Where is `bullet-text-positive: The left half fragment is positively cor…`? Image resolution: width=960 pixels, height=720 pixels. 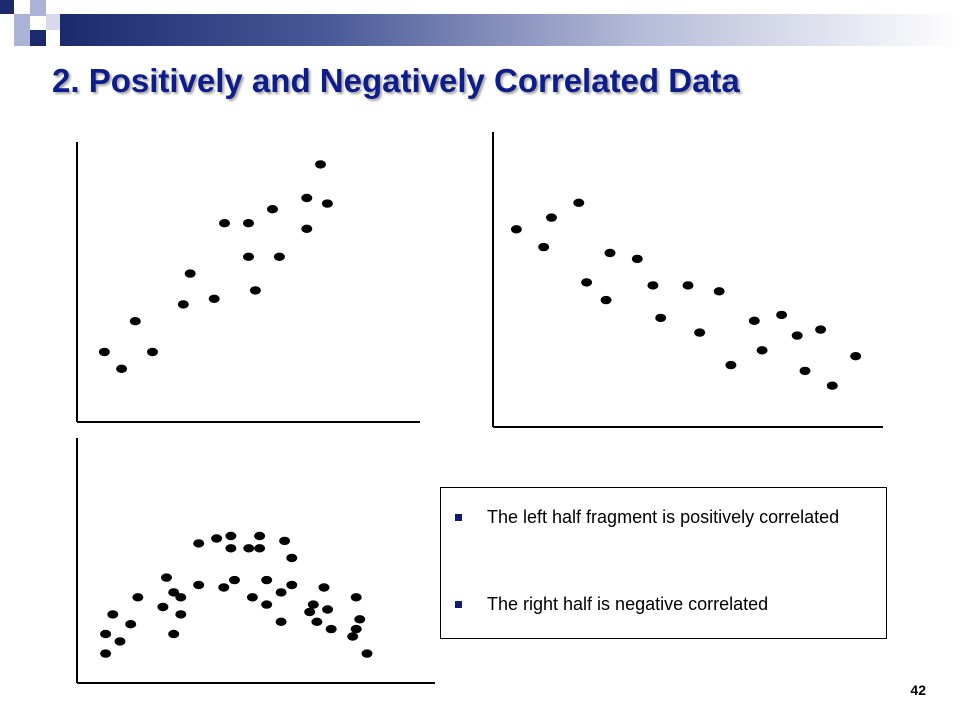
bullet-text-positive: The left half fragment is positively cor… is located at coordinates (663, 517).